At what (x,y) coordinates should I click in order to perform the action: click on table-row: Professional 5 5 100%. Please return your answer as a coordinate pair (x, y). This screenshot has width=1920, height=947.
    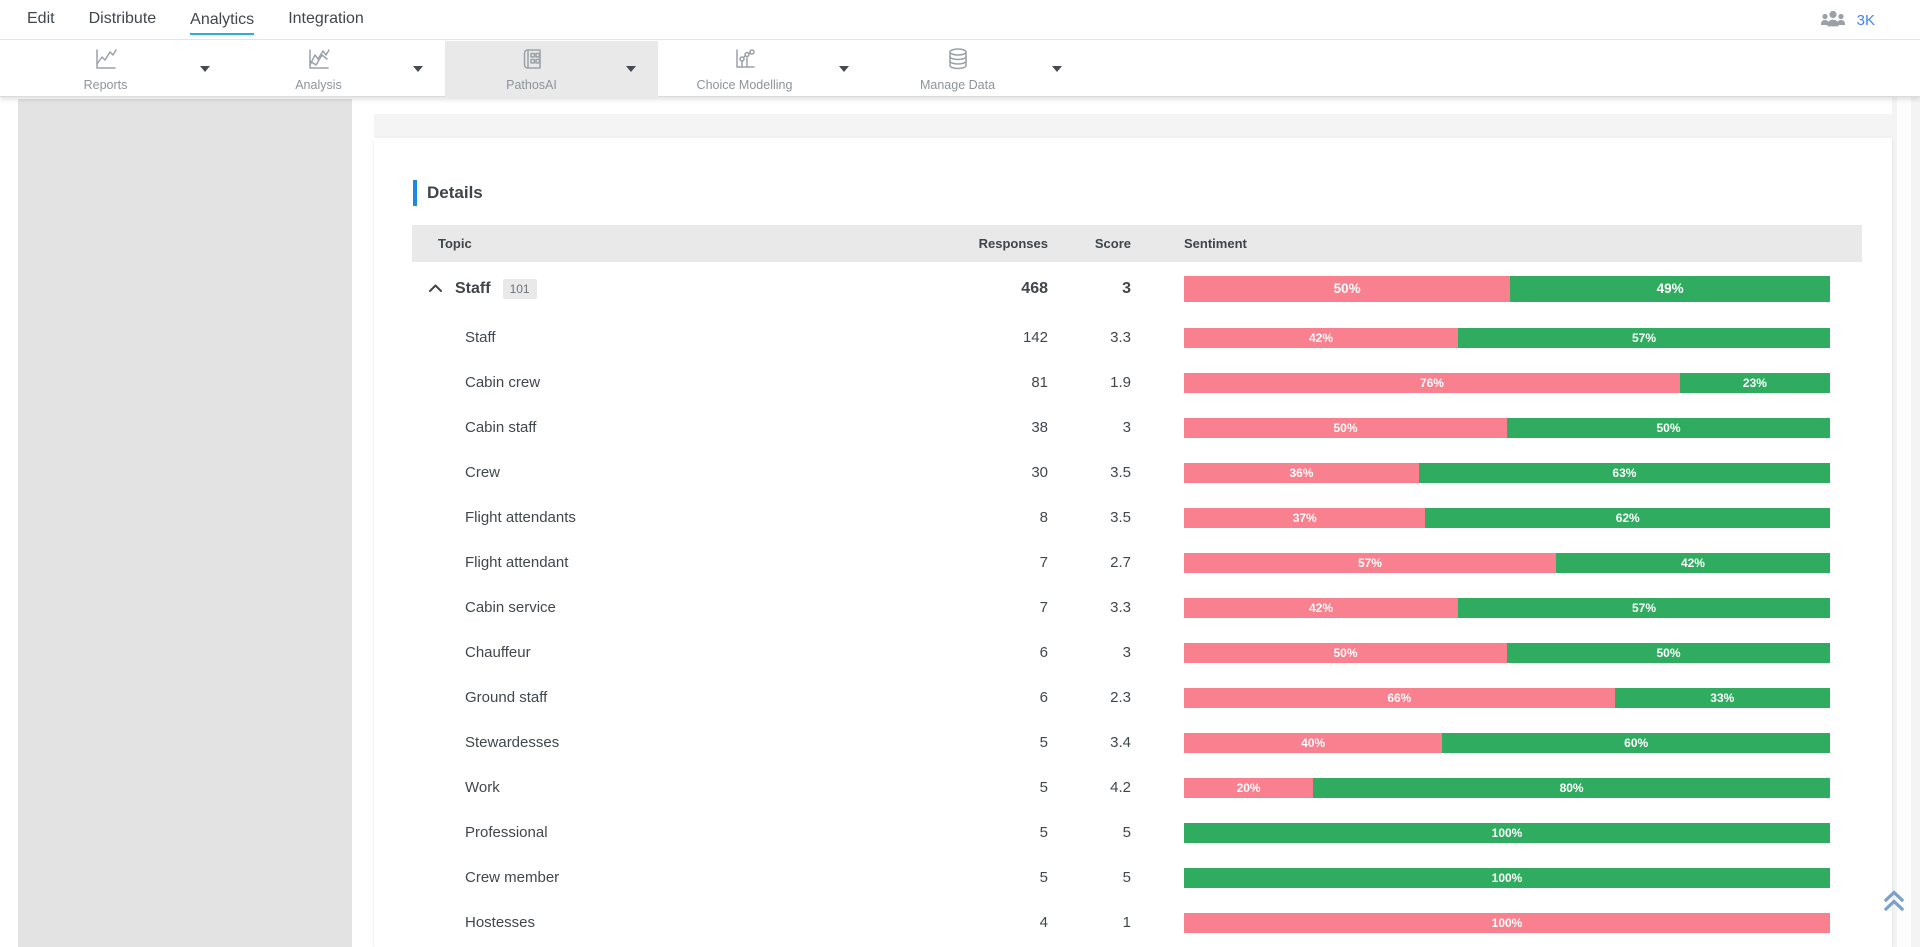
    Looking at the image, I should click on (1137, 832).